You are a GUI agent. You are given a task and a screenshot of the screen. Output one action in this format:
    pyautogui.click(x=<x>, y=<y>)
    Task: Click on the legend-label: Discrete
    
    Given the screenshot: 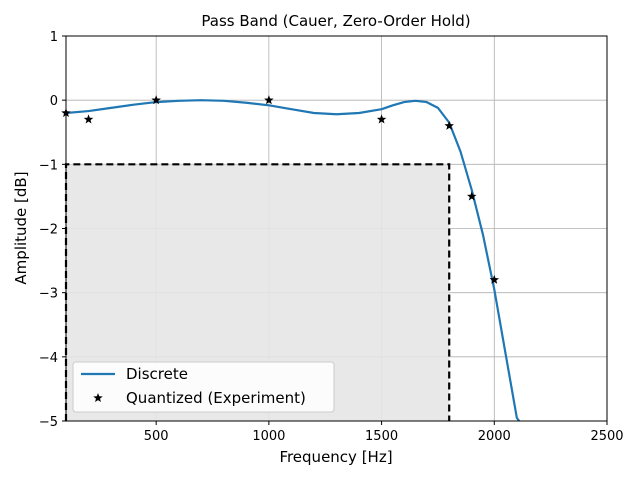 What is the action you would take?
    pyautogui.click(x=157, y=374)
    